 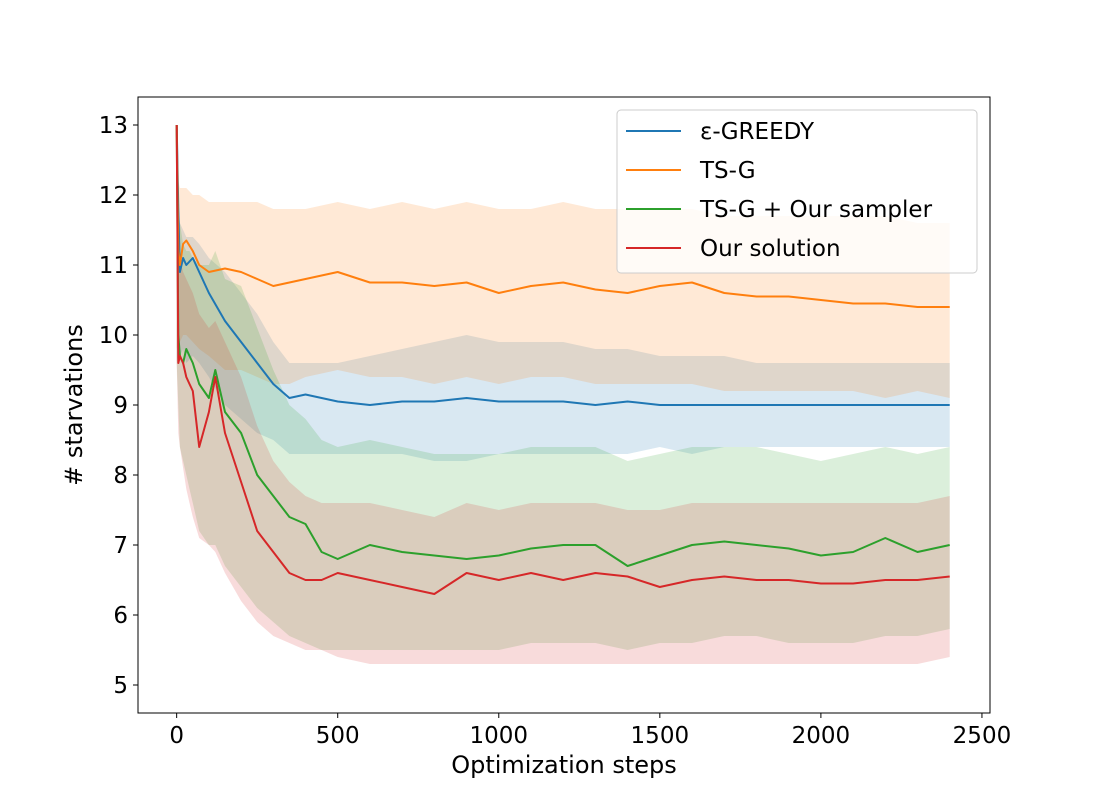 What do you see at coordinates (120, 686) in the screenshot?
I see `y-tick-label: 5` at bounding box center [120, 686].